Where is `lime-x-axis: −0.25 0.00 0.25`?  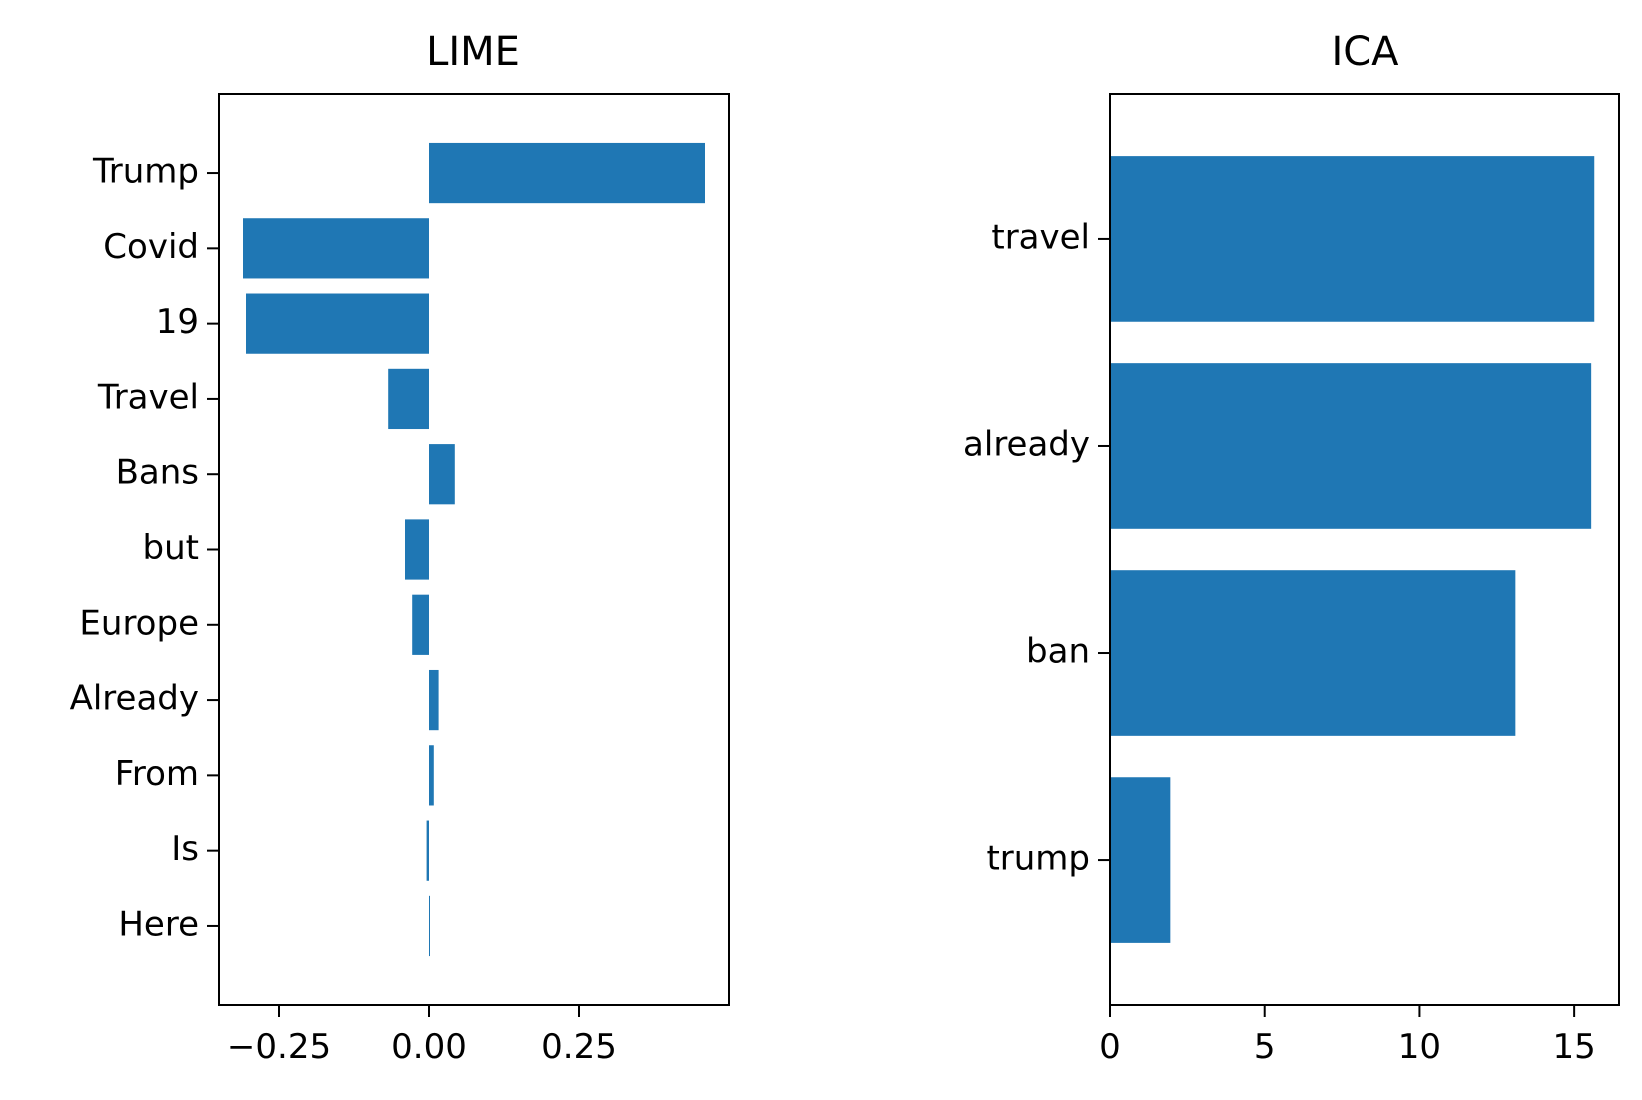
lime-x-axis: −0.25 0.00 0.25 is located at coordinates (422, 1036).